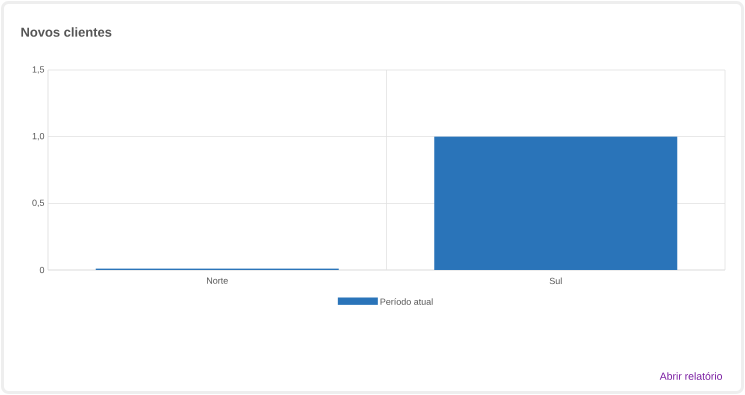  What do you see at coordinates (691, 376) in the screenshot?
I see `text: Abrir relatório` at bounding box center [691, 376].